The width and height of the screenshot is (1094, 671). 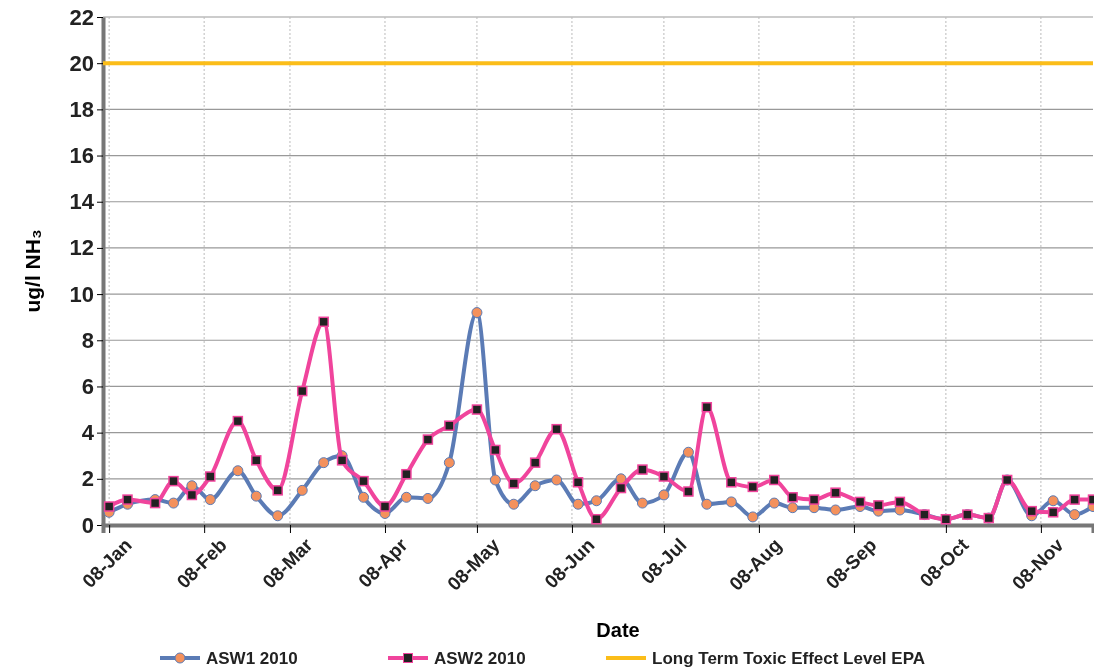 What do you see at coordinates (82, 202) in the screenshot?
I see `y-tick-label: 14` at bounding box center [82, 202].